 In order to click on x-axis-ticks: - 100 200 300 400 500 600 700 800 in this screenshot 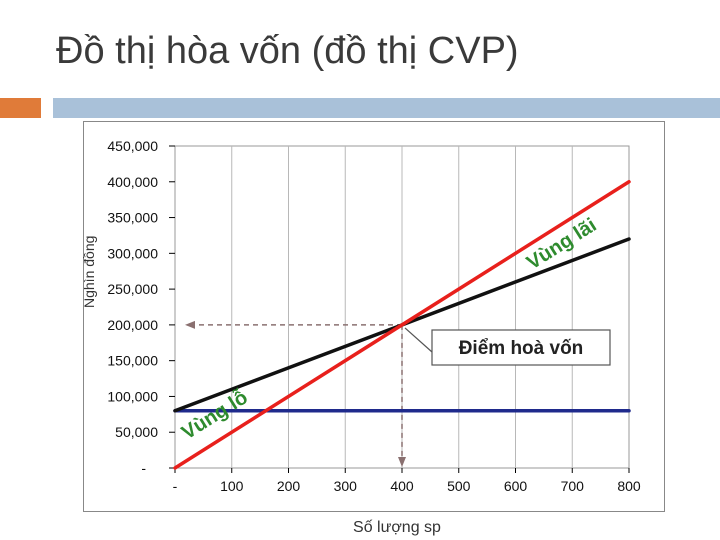, I will do `click(407, 481)`.